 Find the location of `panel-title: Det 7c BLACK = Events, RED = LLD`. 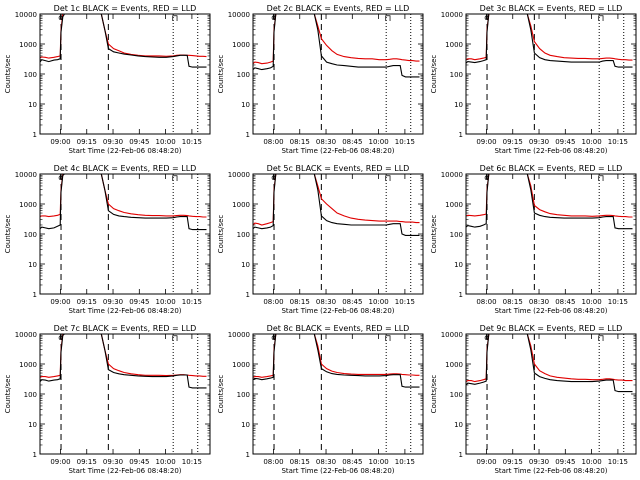

panel-title: Det 7c BLACK = Events, RED = LLD is located at coordinates (125, 328).